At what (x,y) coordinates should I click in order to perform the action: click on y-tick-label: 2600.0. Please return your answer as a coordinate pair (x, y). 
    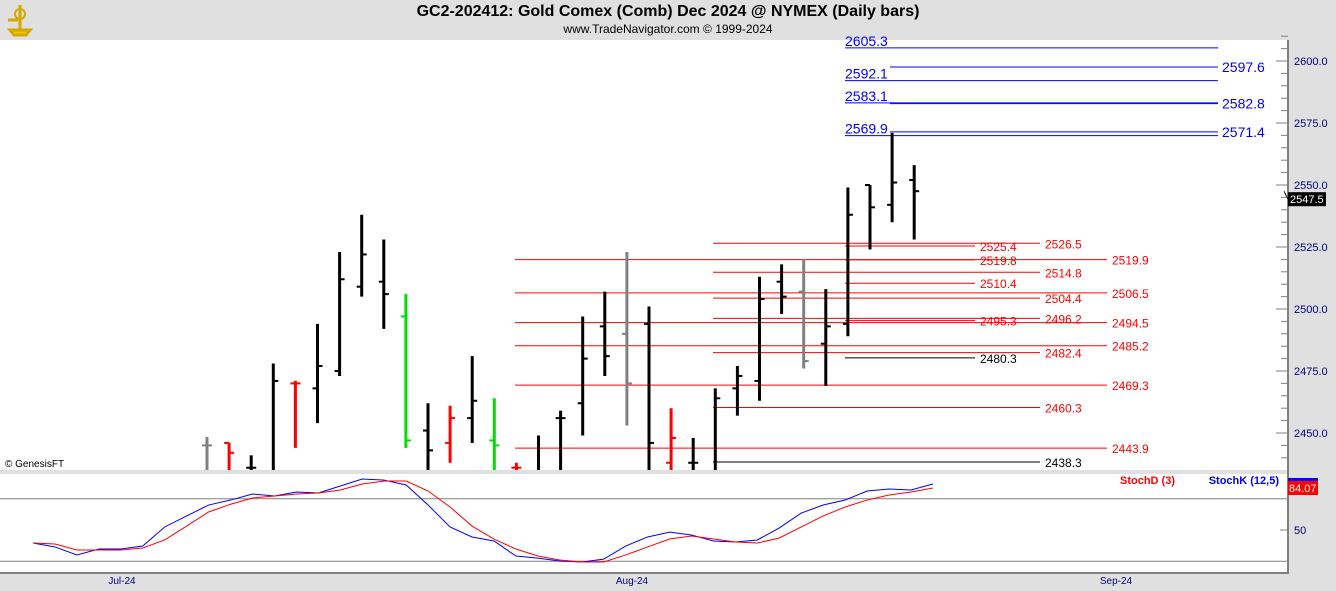
    Looking at the image, I should click on (1311, 62).